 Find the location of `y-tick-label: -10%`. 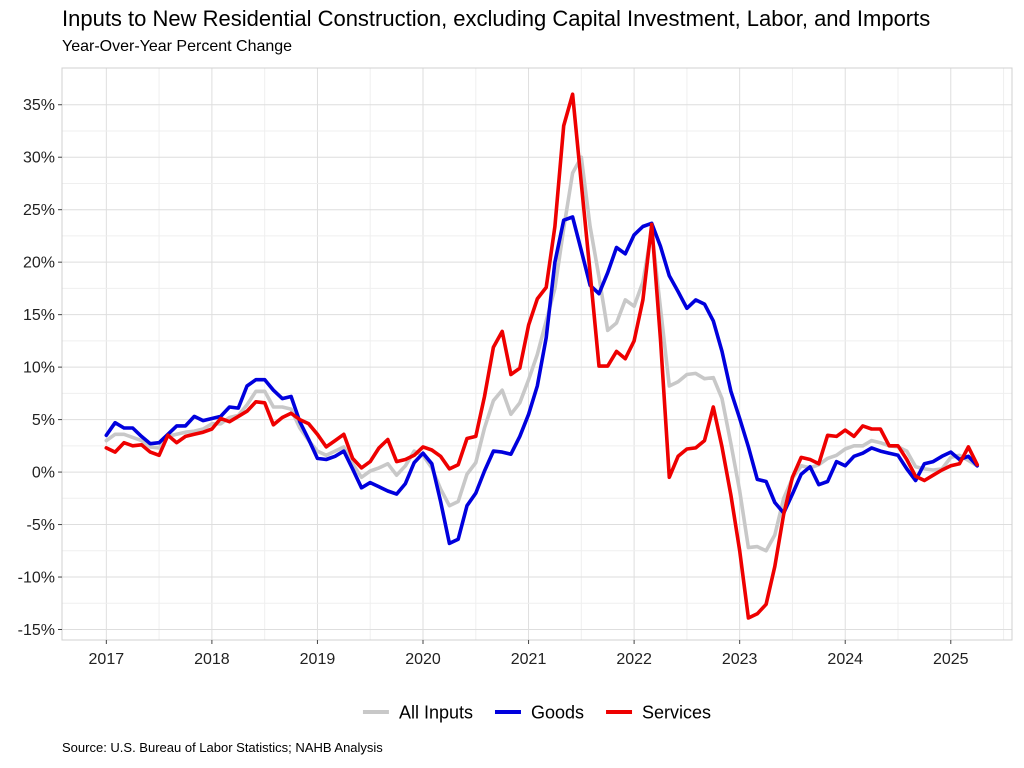

y-tick-label: -10% is located at coordinates (36, 578).